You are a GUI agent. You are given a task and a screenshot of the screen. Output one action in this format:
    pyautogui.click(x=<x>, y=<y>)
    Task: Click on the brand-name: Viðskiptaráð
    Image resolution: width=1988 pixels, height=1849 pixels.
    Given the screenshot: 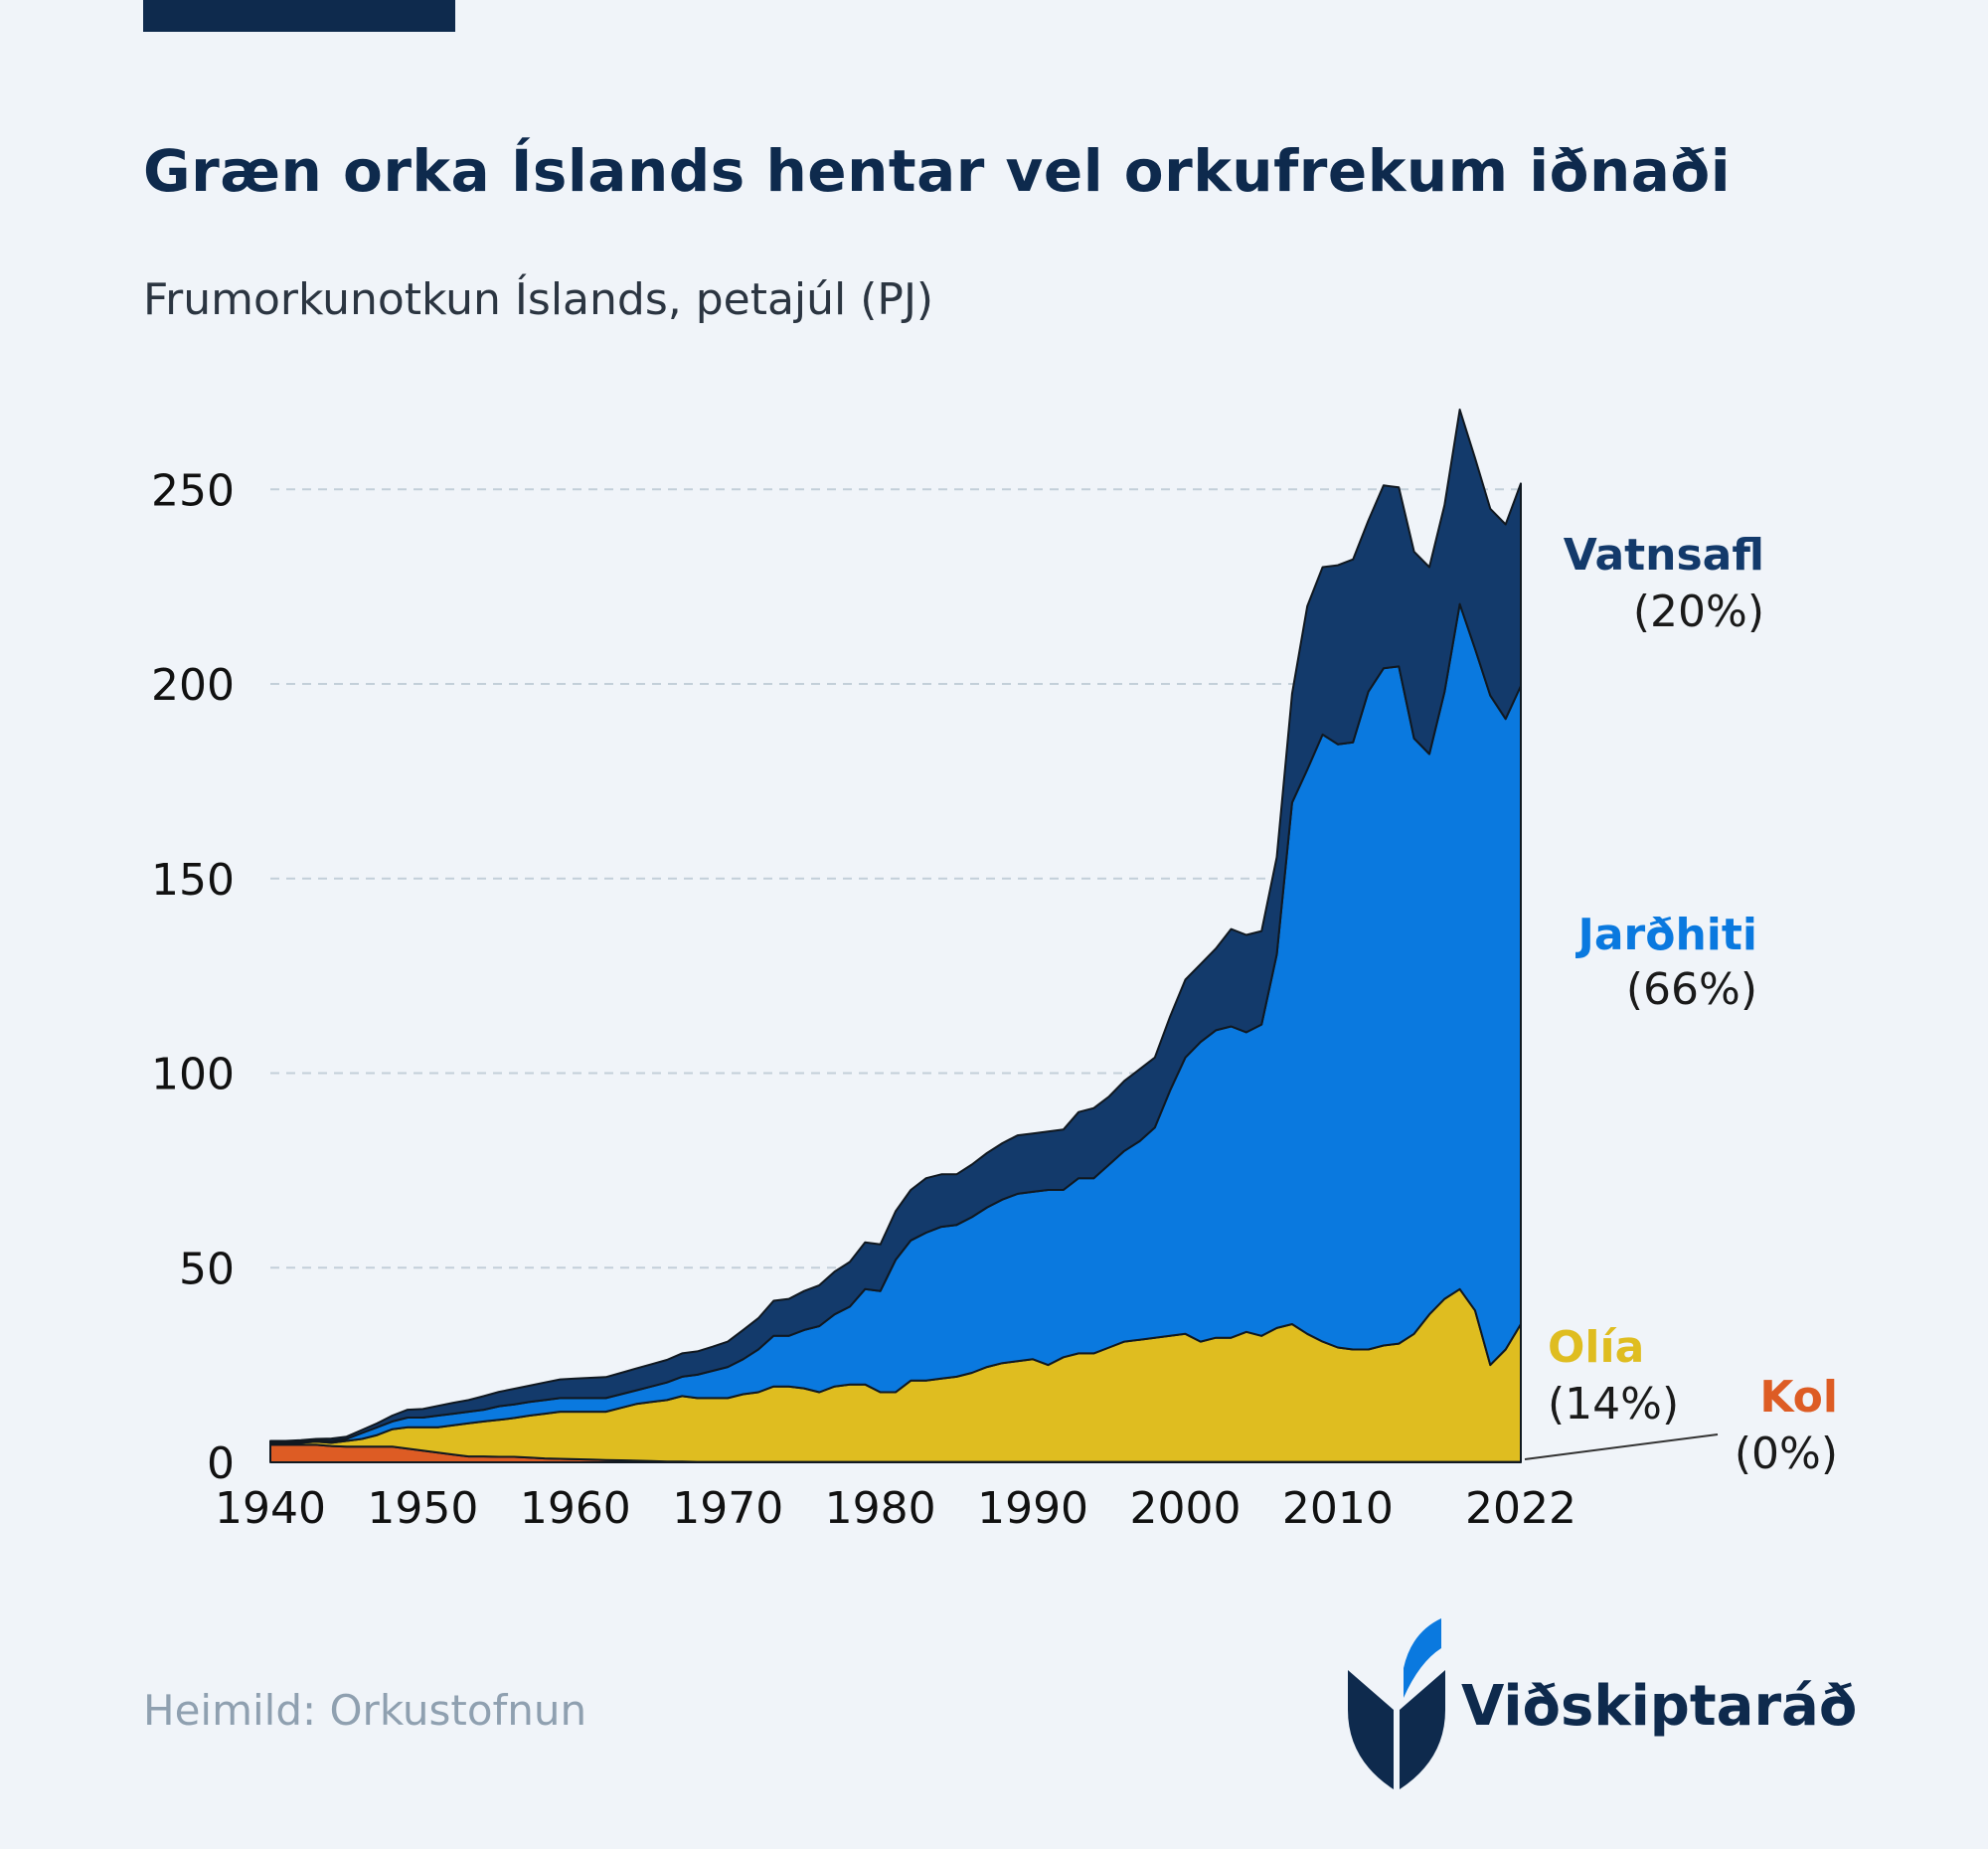 What is the action you would take?
    pyautogui.click(x=1659, y=1707)
    